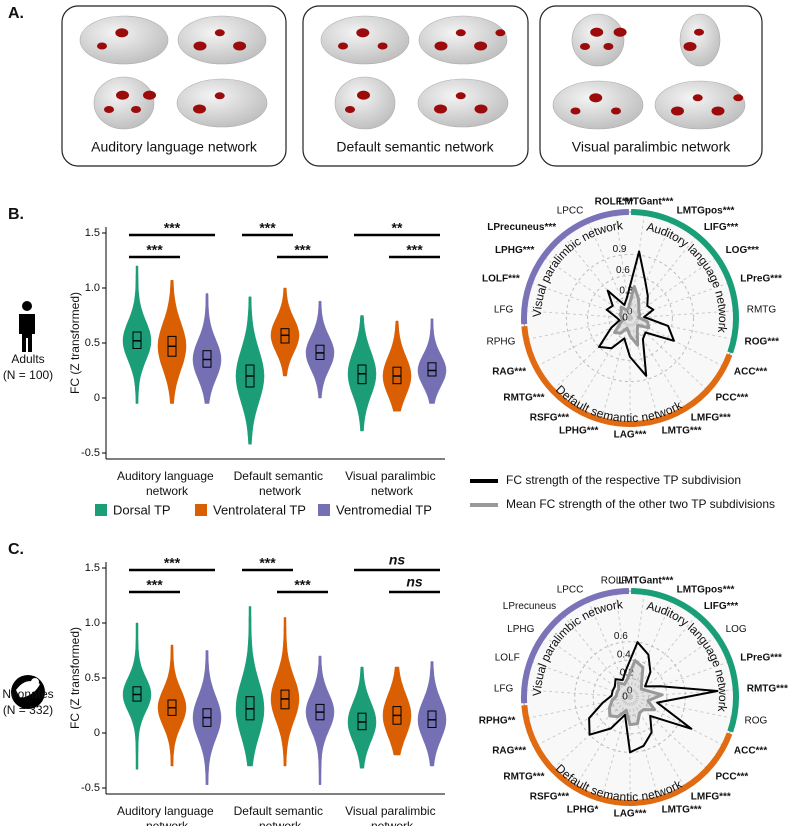 The width and height of the screenshot is (800, 826). Describe the element at coordinates (174, 147) in the screenshot. I see `network-label: Auditory language network` at that location.